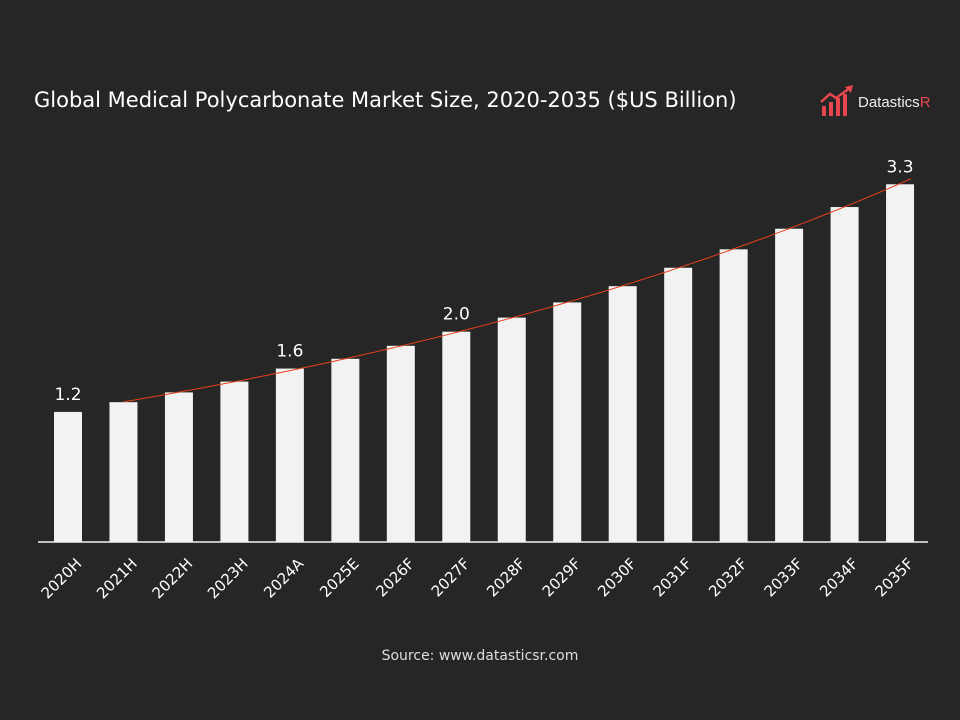  Describe the element at coordinates (228, 579) in the screenshot. I see `x-tick-label: 2023H` at that location.